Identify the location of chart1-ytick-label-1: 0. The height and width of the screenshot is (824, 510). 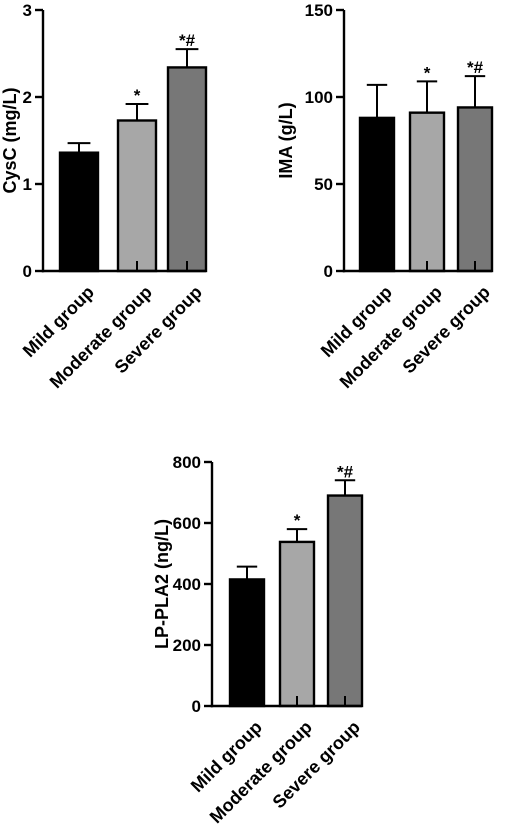
(27, 271).